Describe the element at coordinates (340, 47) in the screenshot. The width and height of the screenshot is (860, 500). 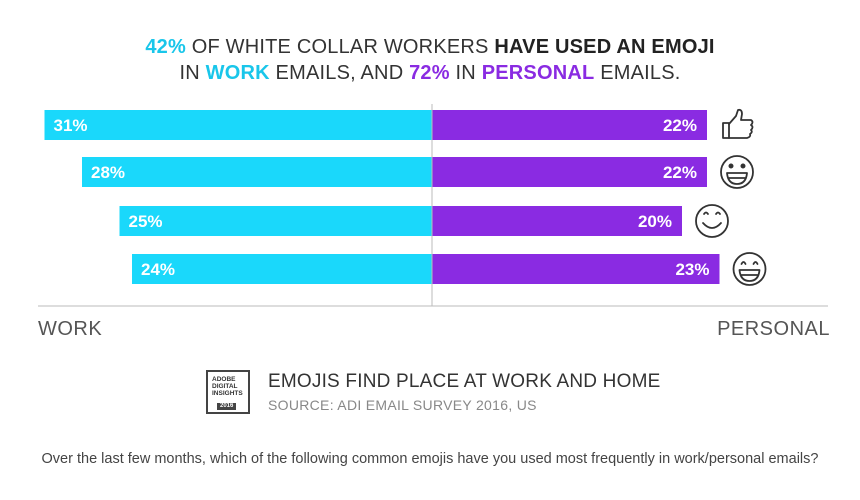
I see `headline-text: OF WHITE COLLAR WORKERS` at that location.